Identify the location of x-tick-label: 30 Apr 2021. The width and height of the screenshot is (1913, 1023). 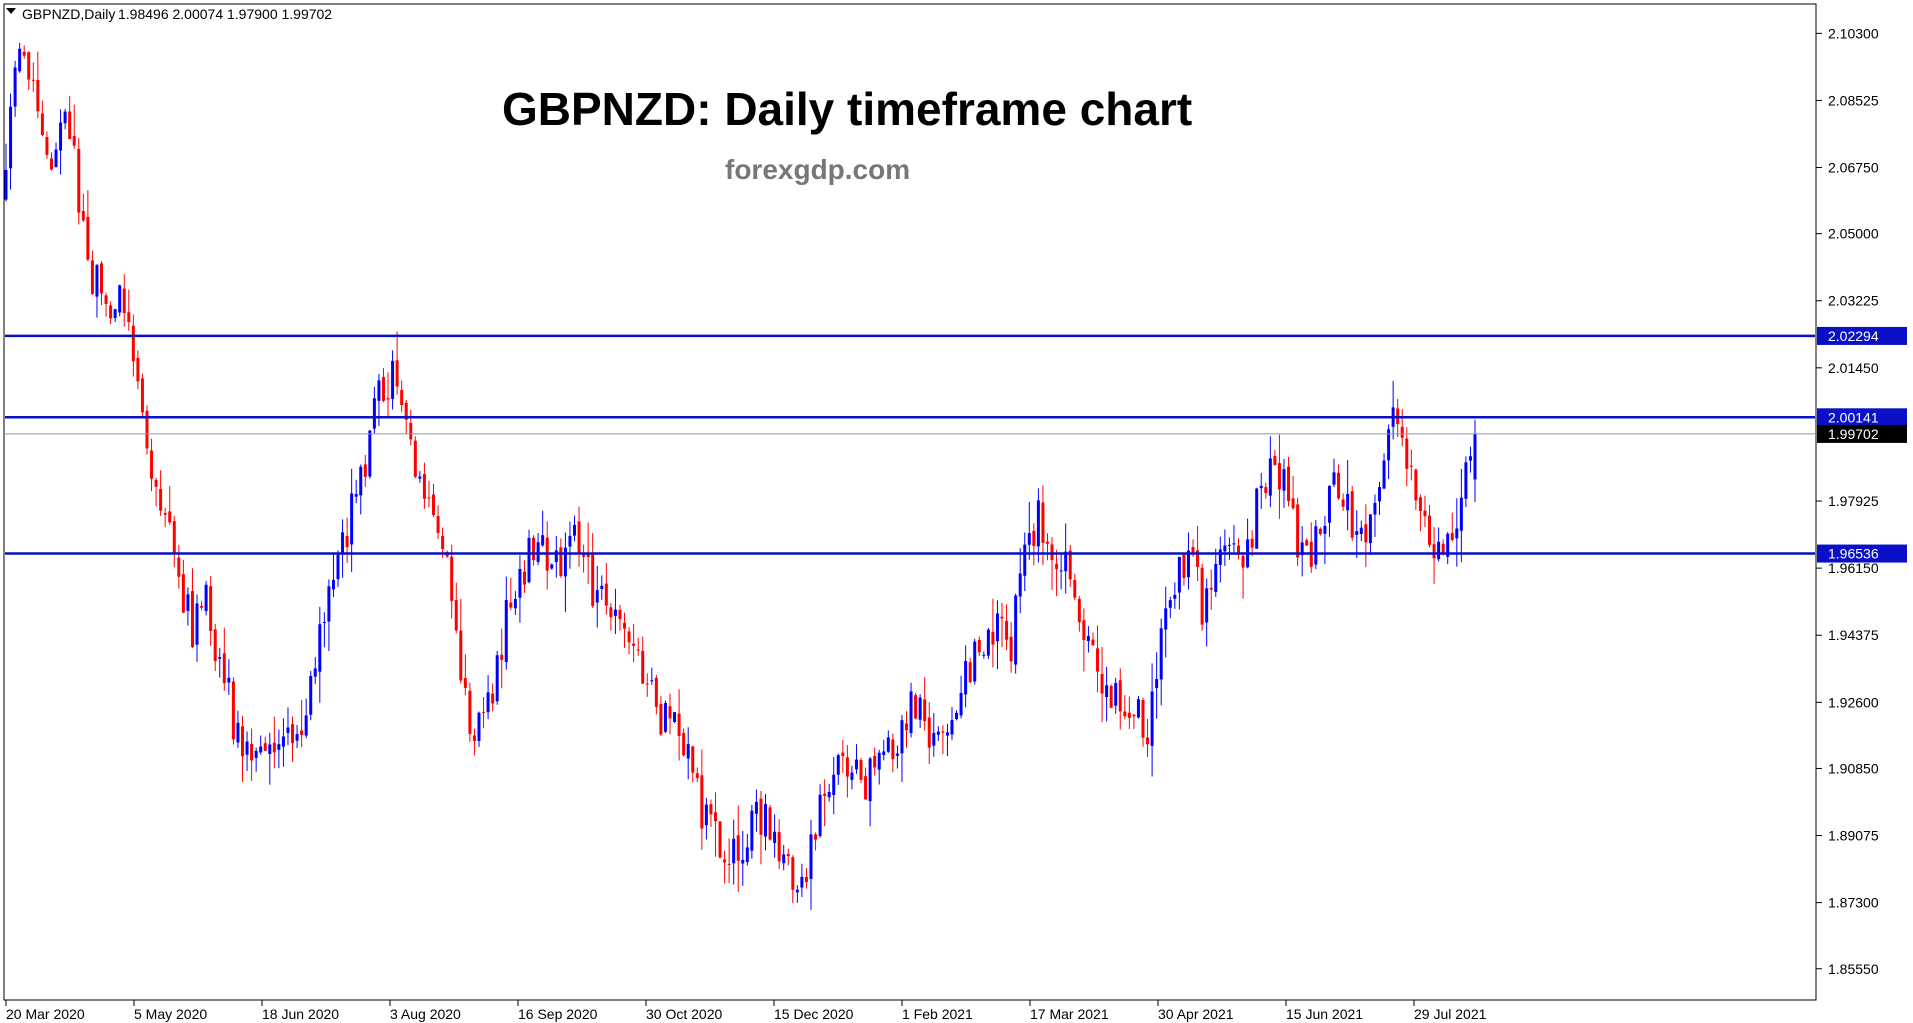
(1196, 1014).